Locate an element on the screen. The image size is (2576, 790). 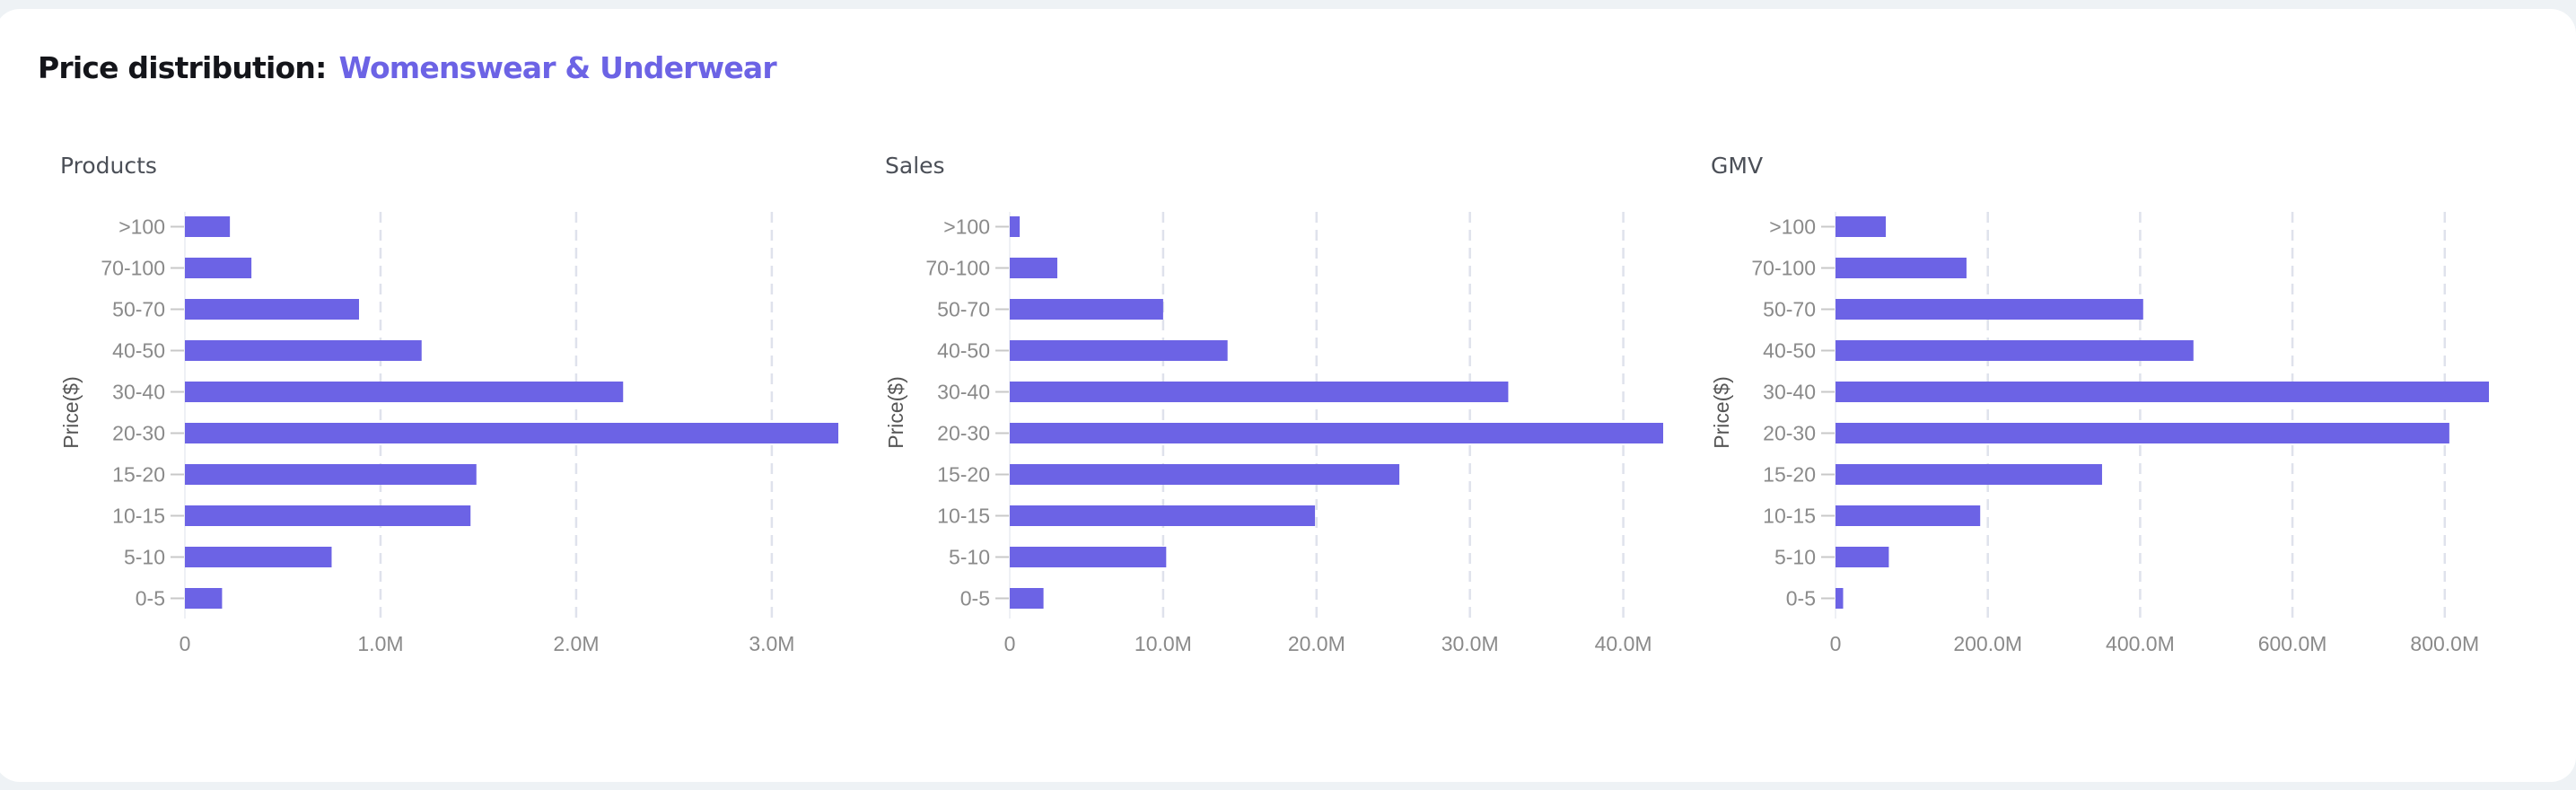
x-tick-label: 200.0M is located at coordinates (1987, 643).